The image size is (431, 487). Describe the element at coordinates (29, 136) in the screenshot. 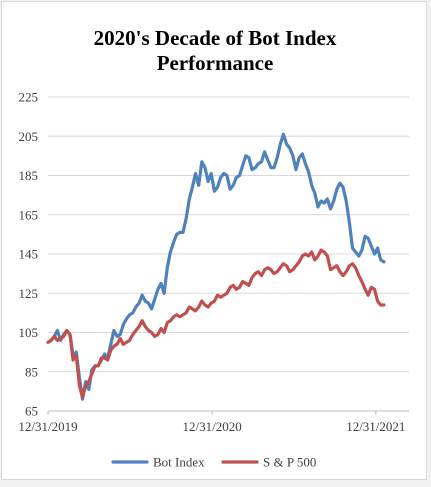

I see `y-tick-label-205: 205` at that location.